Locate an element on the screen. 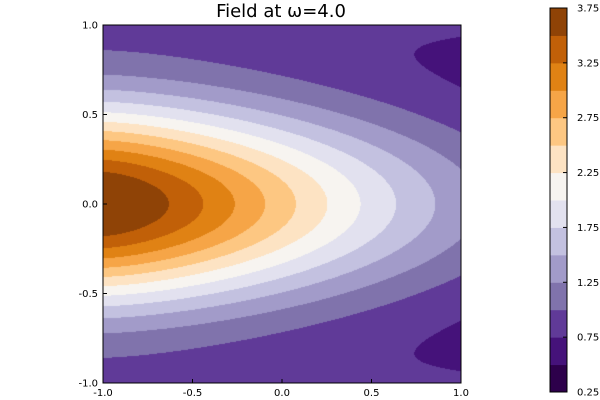 This screenshot has width=600, height=400. x-tick-label: -1.0 is located at coordinates (103, 393).